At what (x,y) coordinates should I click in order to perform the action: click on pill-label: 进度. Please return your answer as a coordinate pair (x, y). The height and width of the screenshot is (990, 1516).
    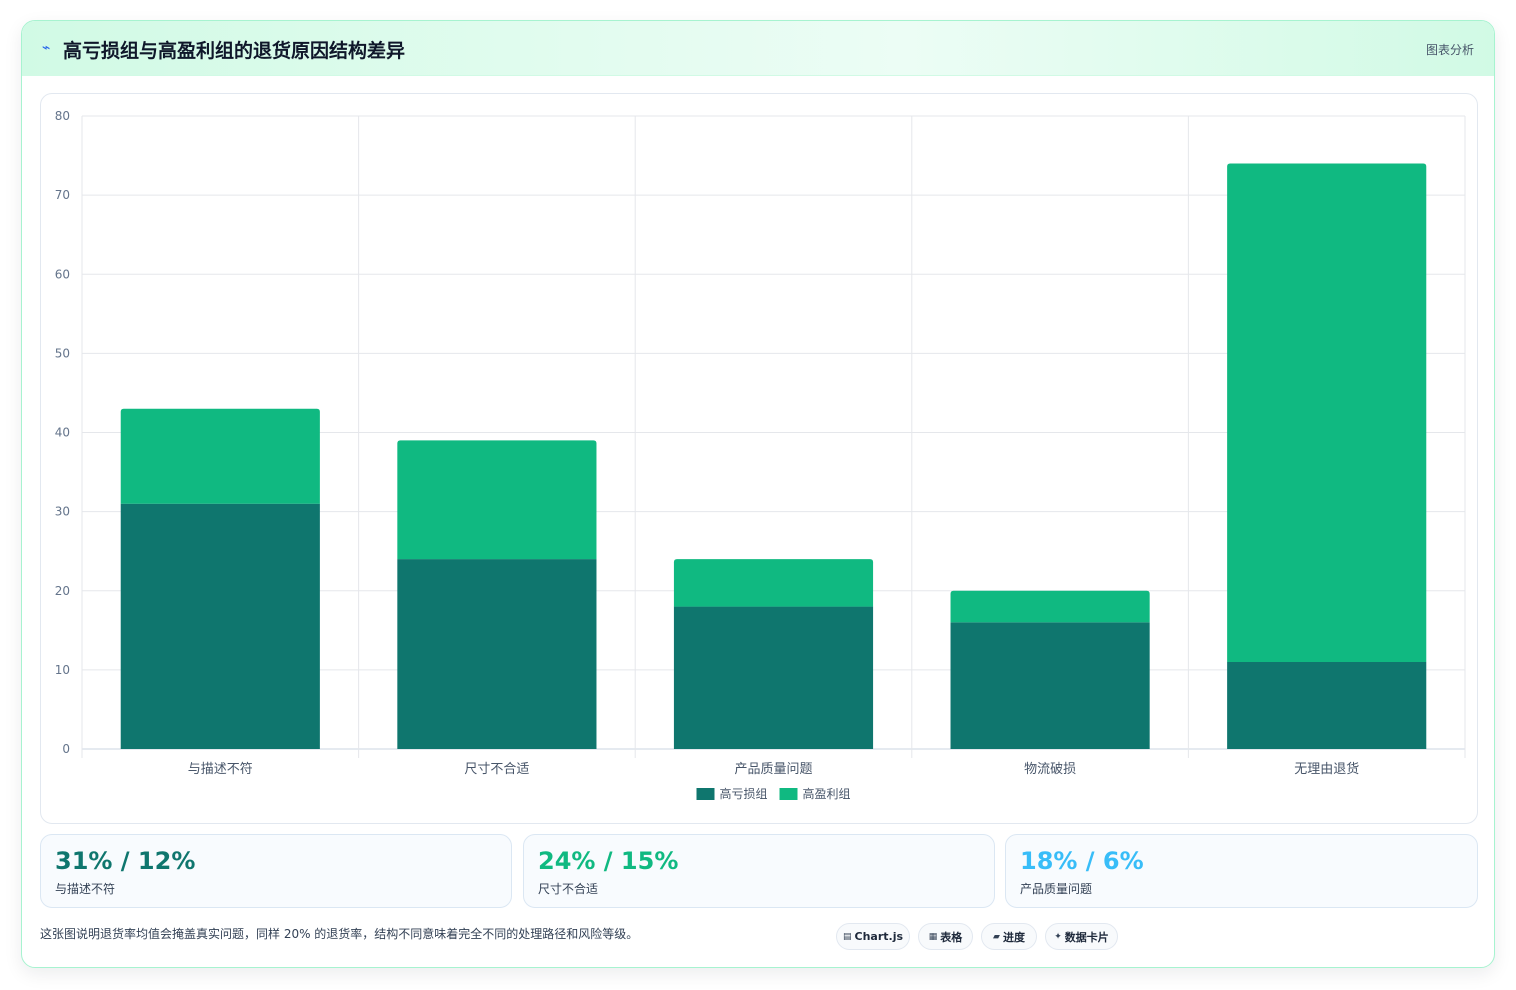
    Looking at the image, I should click on (1013, 937).